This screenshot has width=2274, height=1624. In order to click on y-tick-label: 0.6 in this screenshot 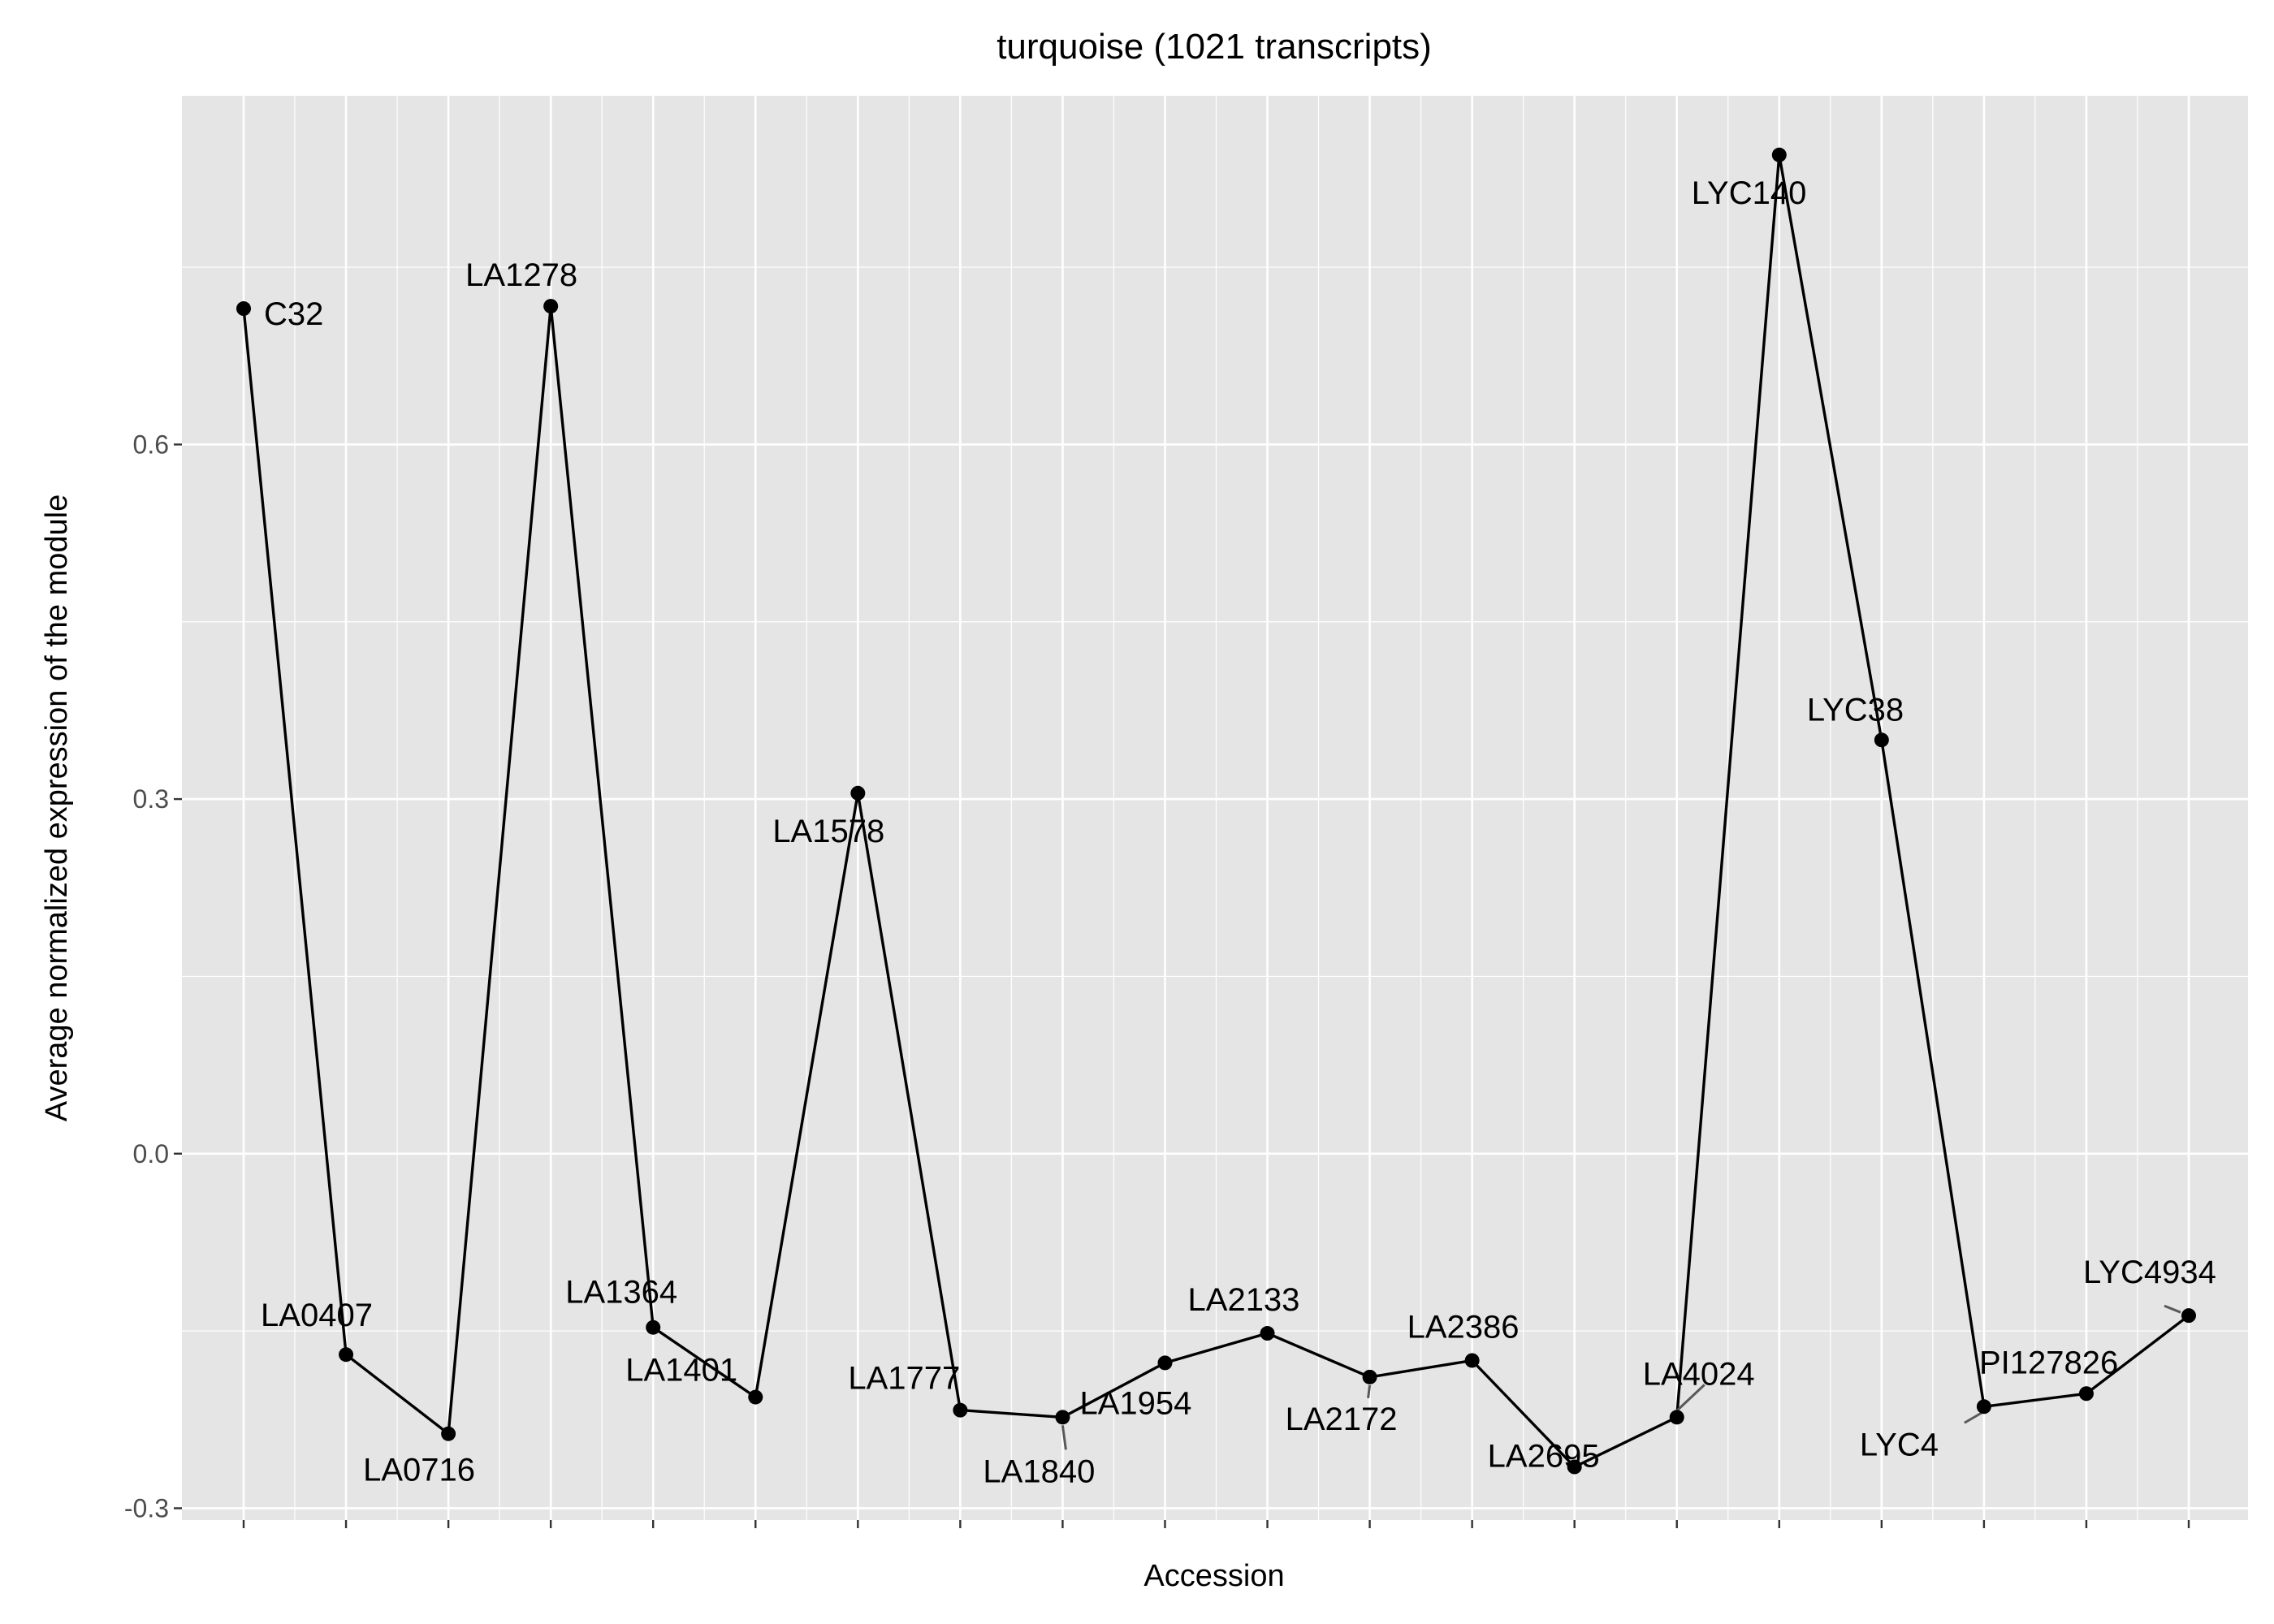, I will do `click(151, 444)`.